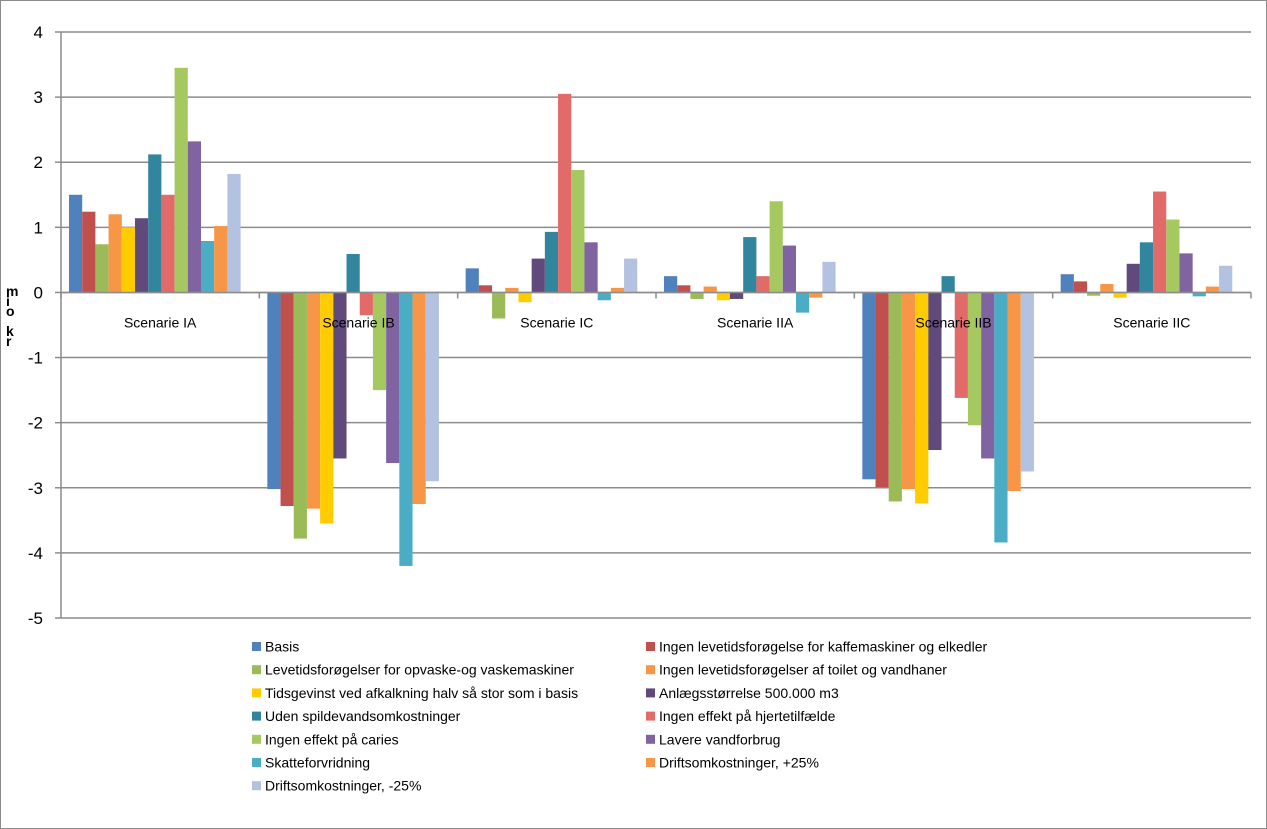 Image resolution: width=1267 pixels, height=829 pixels. What do you see at coordinates (317, 763) in the screenshot?
I see `legend-label: Skatteforvridning` at bounding box center [317, 763].